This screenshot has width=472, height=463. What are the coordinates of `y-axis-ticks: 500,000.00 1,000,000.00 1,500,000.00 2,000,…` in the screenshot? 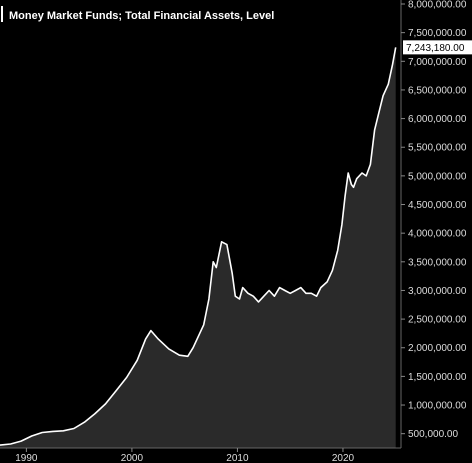 It's located at (434, 220).